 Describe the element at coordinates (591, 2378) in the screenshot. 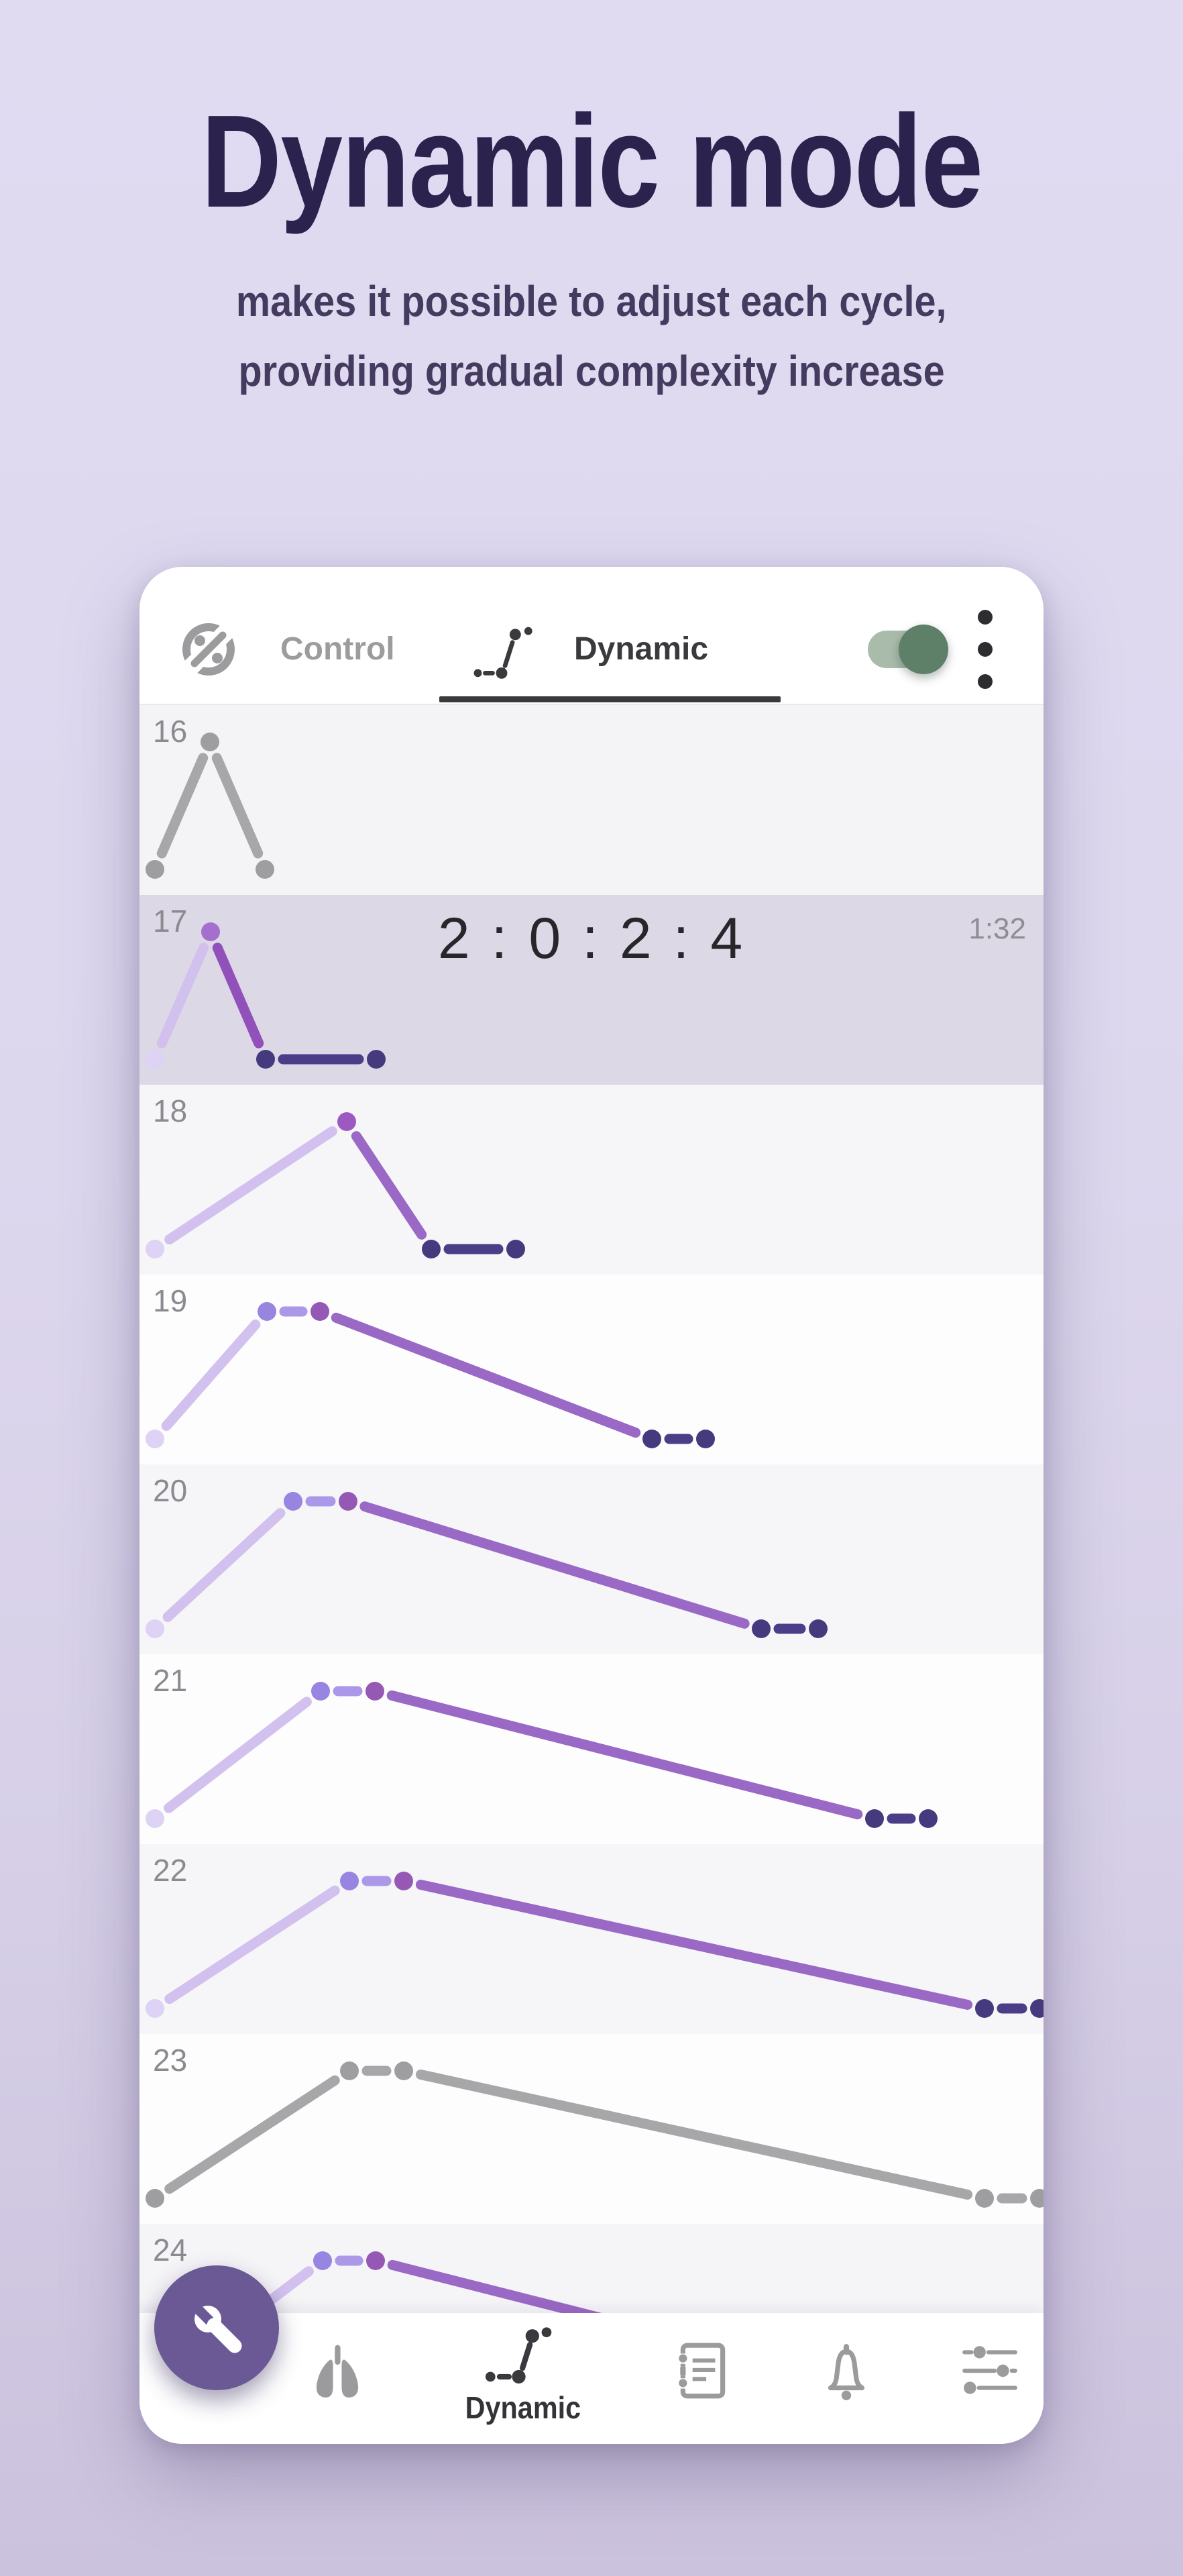

I see `bottom-nav-bar: Dynamic` at that location.